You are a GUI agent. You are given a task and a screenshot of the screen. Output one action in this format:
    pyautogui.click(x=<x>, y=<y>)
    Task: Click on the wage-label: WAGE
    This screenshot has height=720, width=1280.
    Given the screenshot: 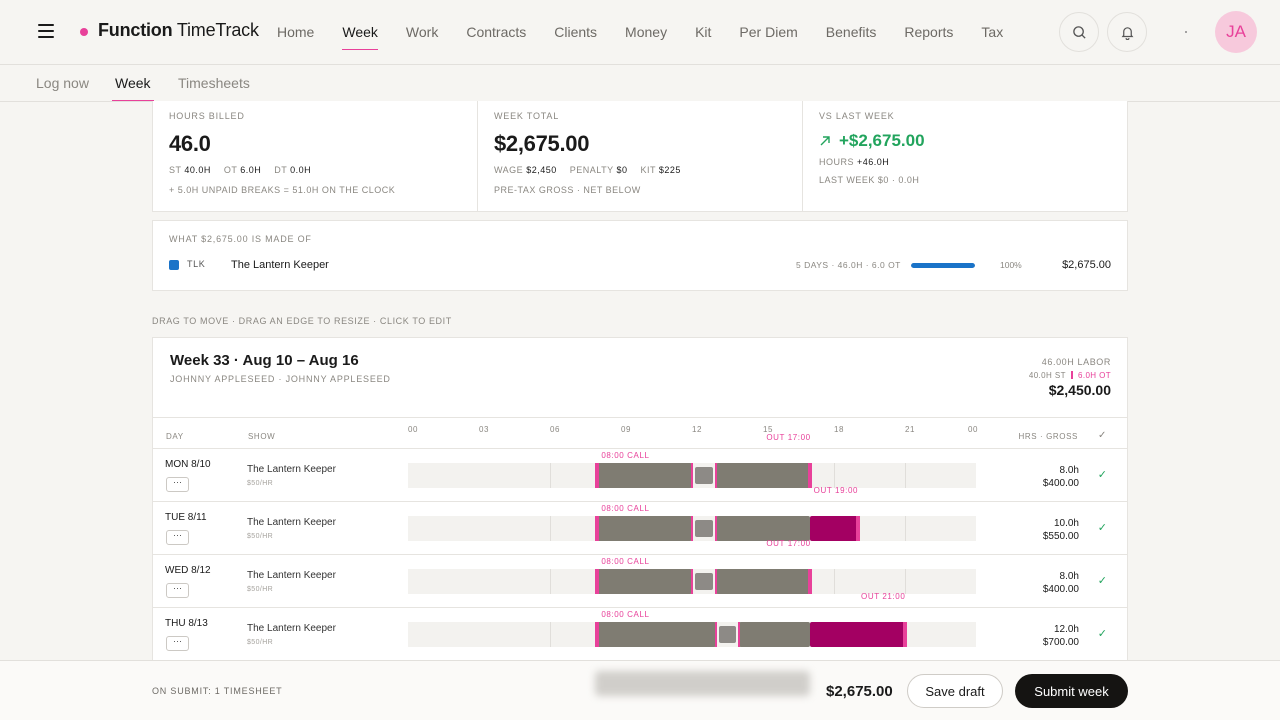 What is the action you would take?
    pyautogui.click(x=509, y=170)
    